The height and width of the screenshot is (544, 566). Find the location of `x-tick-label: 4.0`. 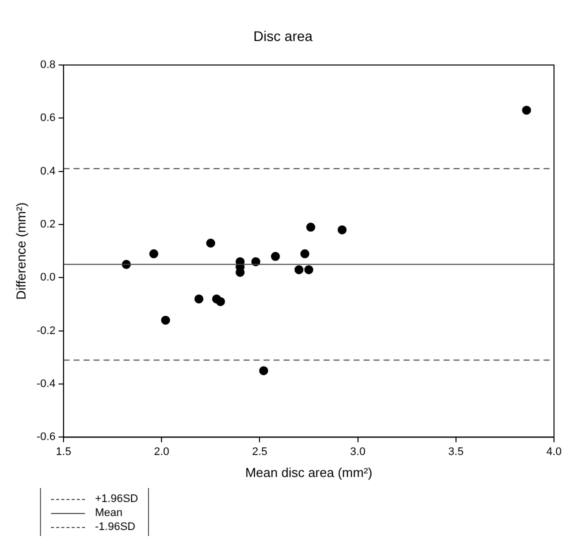

x-tick-label: 4.0 is located at coordinates (554, 452).